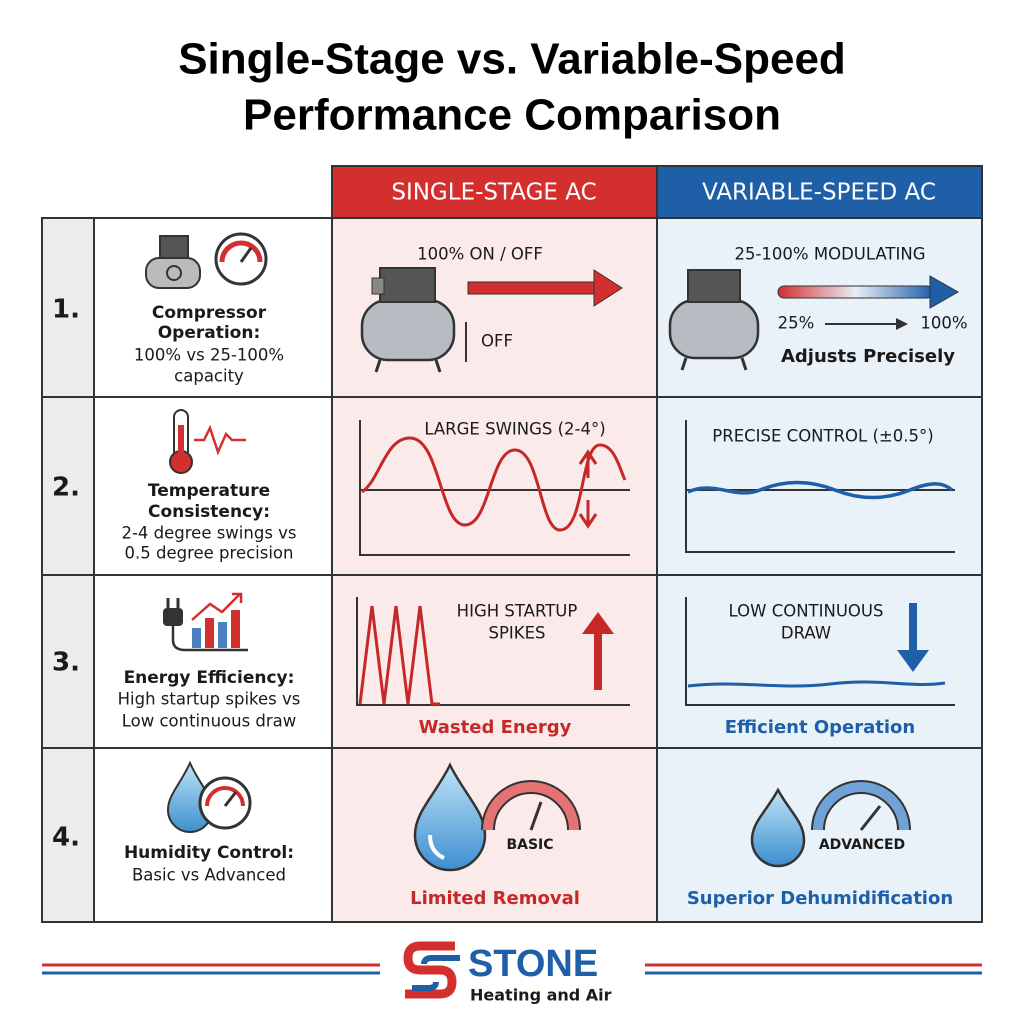 This screenshot has width=1024, height=1024. I want to click on spike-chart, so click(493, 651).